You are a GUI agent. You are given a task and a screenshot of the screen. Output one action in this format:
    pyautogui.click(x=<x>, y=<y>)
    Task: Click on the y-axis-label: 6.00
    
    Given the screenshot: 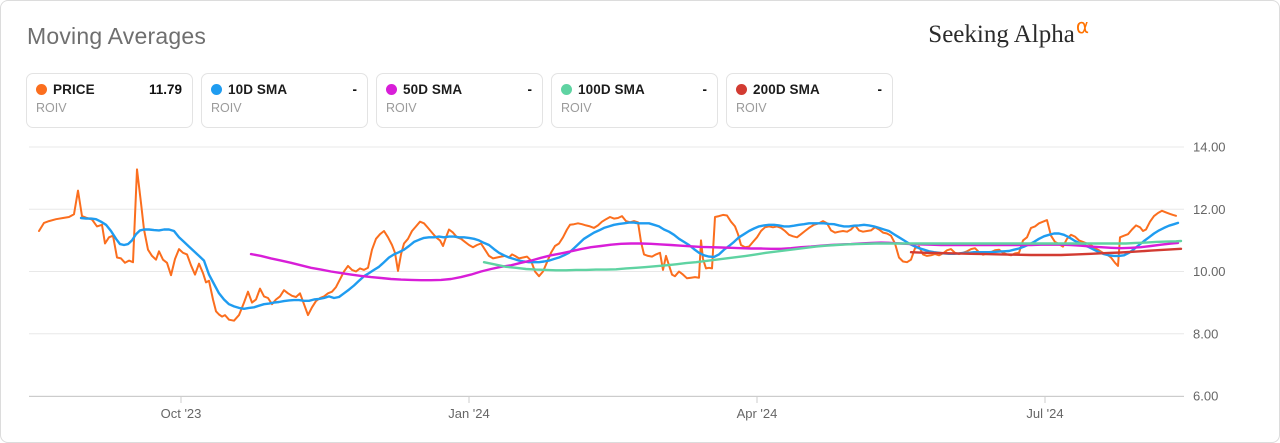 What is the action you would take?
    pyautogui.click(x=1205, y=396)
    